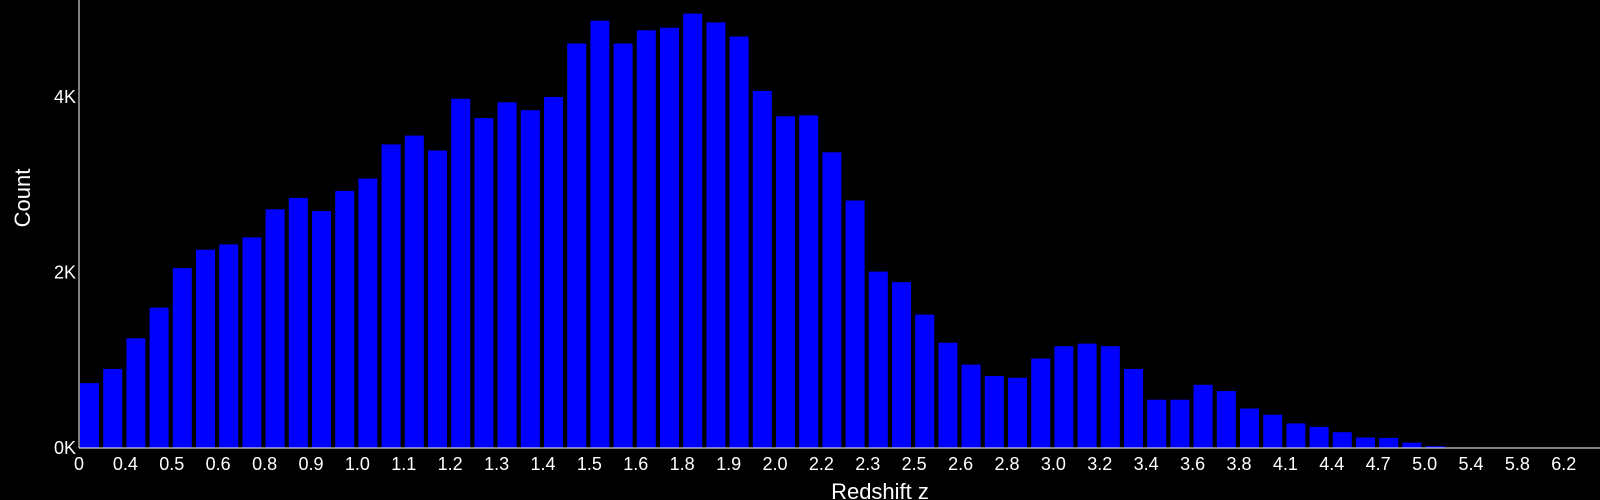 This screenshot has height=500, width=1600. What do you see at coordinates (79, 464) in the screenshot?
I see `x-tick-label: 0` at bounding box center [79, 464].